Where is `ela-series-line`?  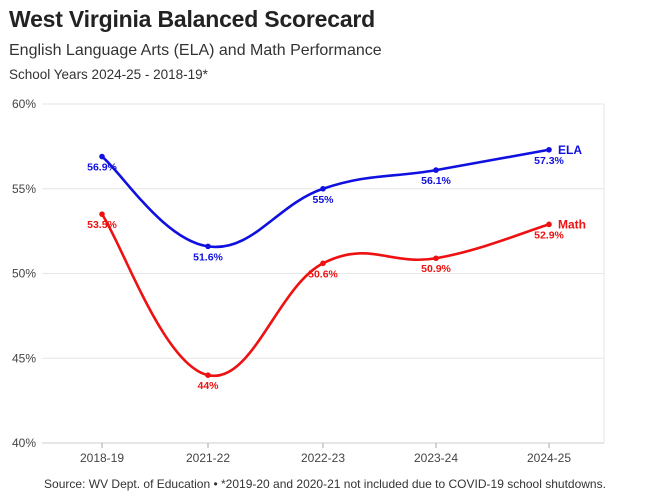 ela-series-line is located at coordinates (325, 198).